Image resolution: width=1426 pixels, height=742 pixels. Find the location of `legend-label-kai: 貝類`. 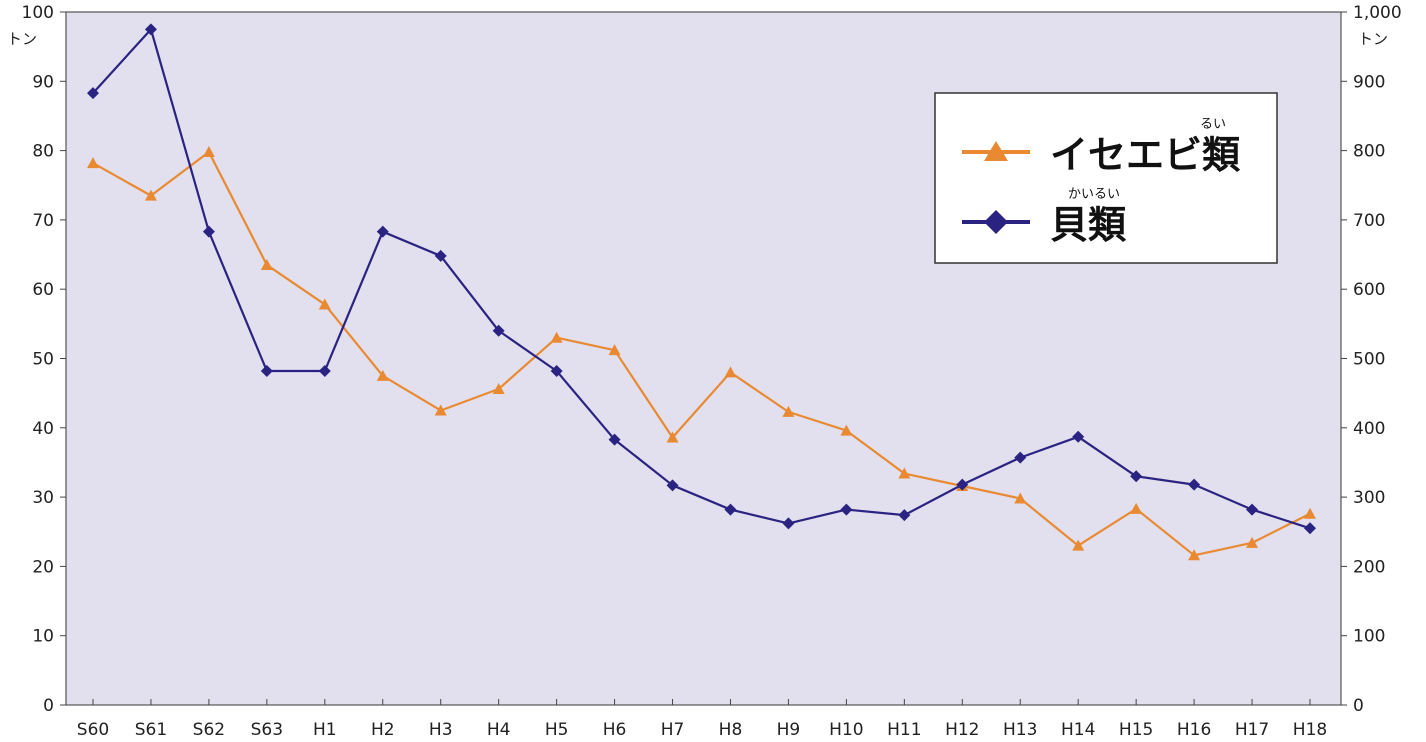

legend-label-kai: 貝類 is located at coordinates (1088, 225).